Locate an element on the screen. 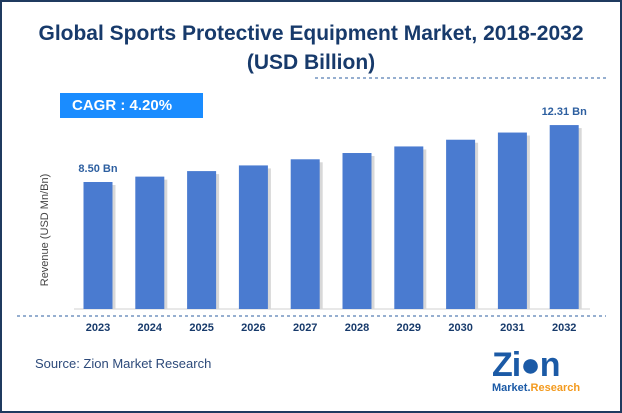 This screenshot has height=413, width=622. x-tick-label: 2031 is located at coordinates (512, 328).